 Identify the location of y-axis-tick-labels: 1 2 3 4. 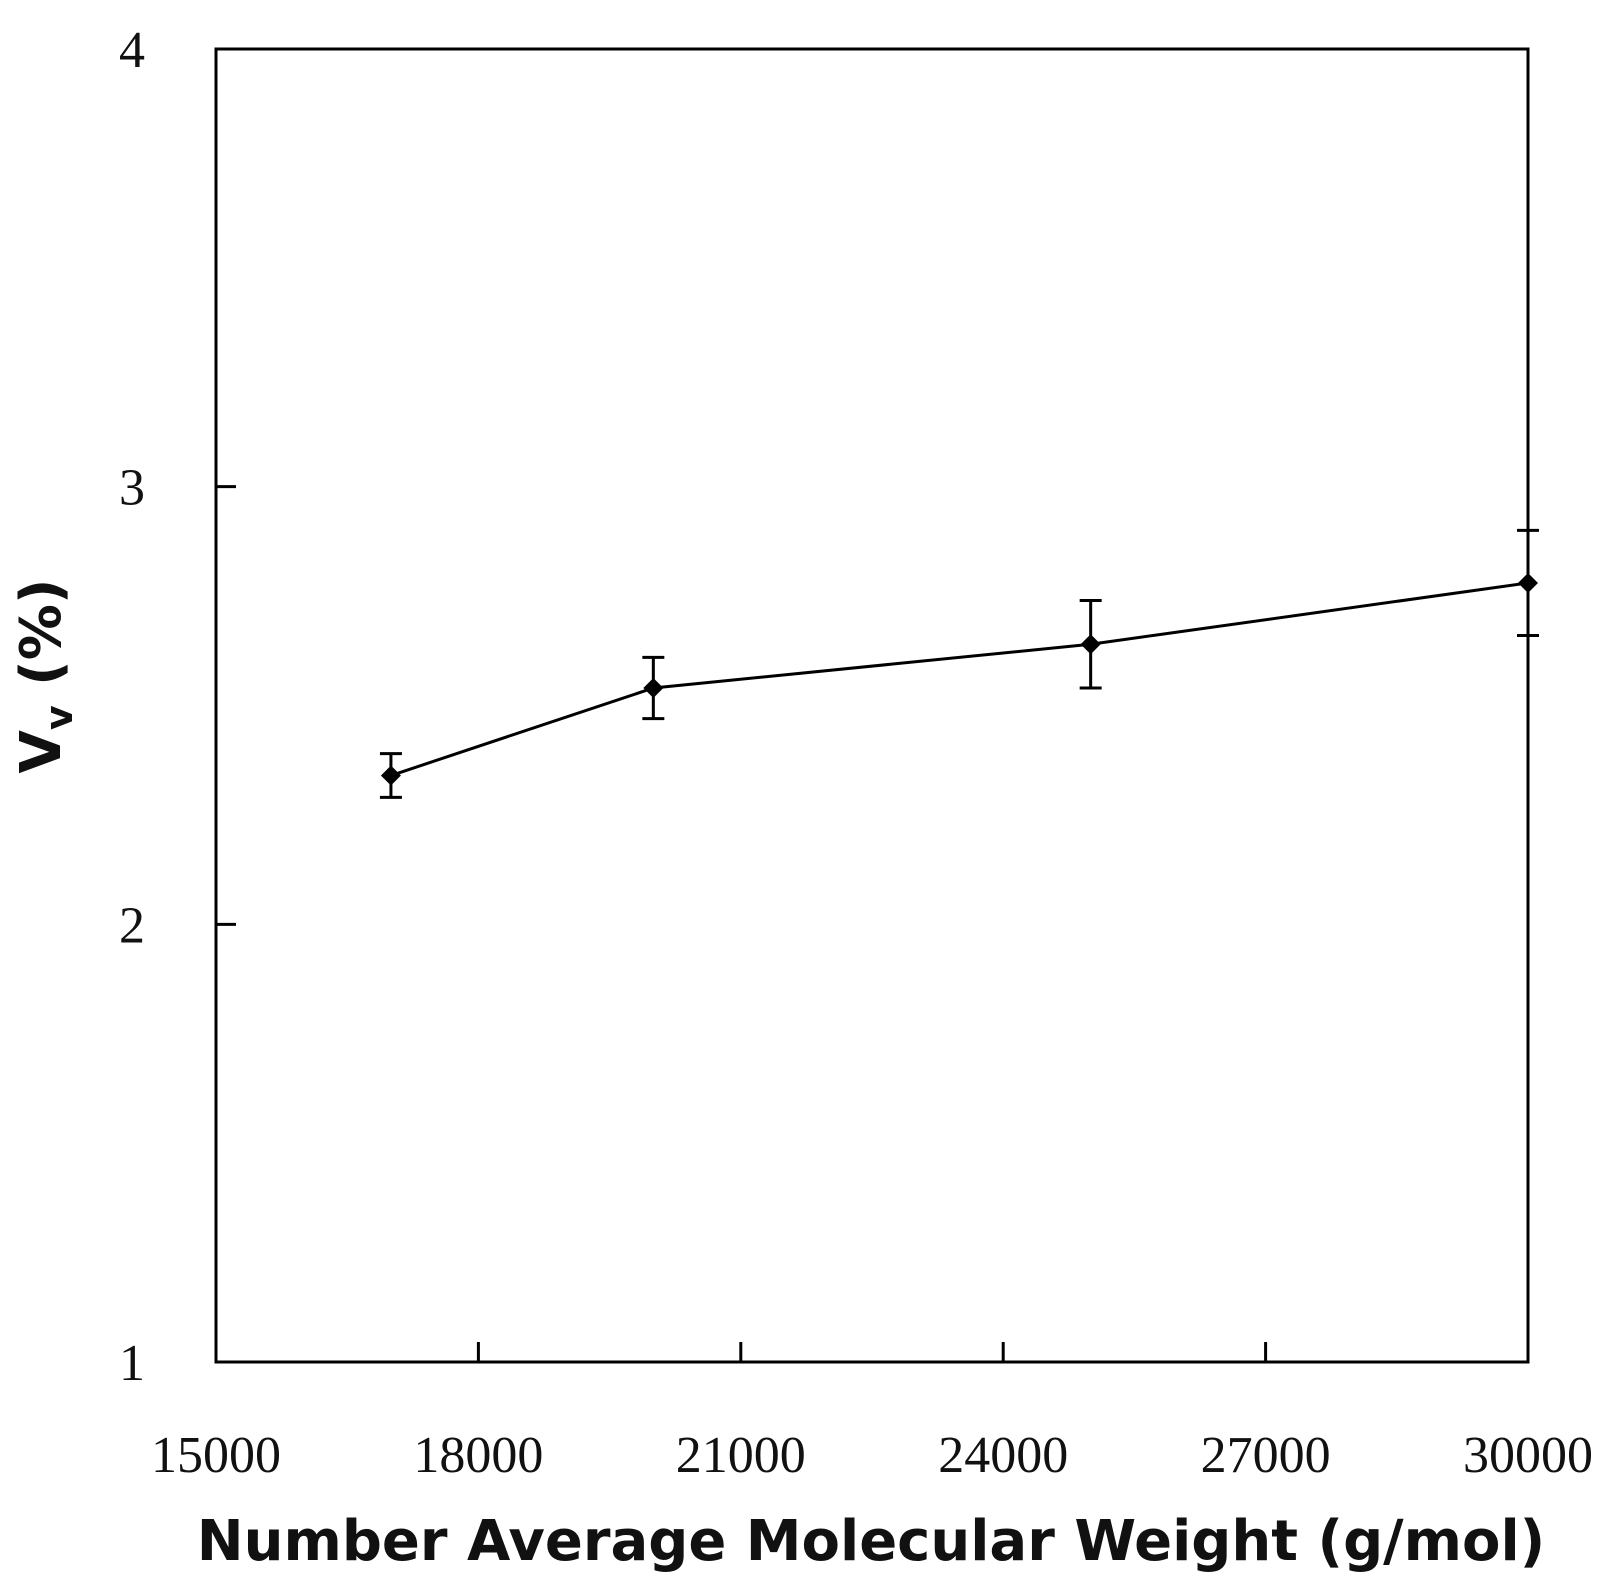
(132, 707).